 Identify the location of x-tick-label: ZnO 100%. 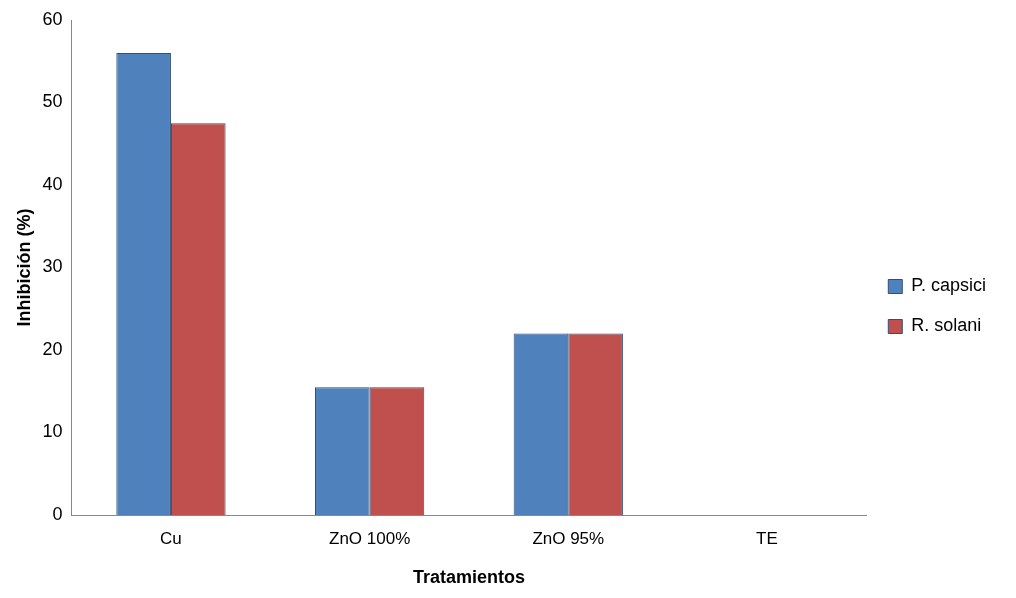
(369, 538).